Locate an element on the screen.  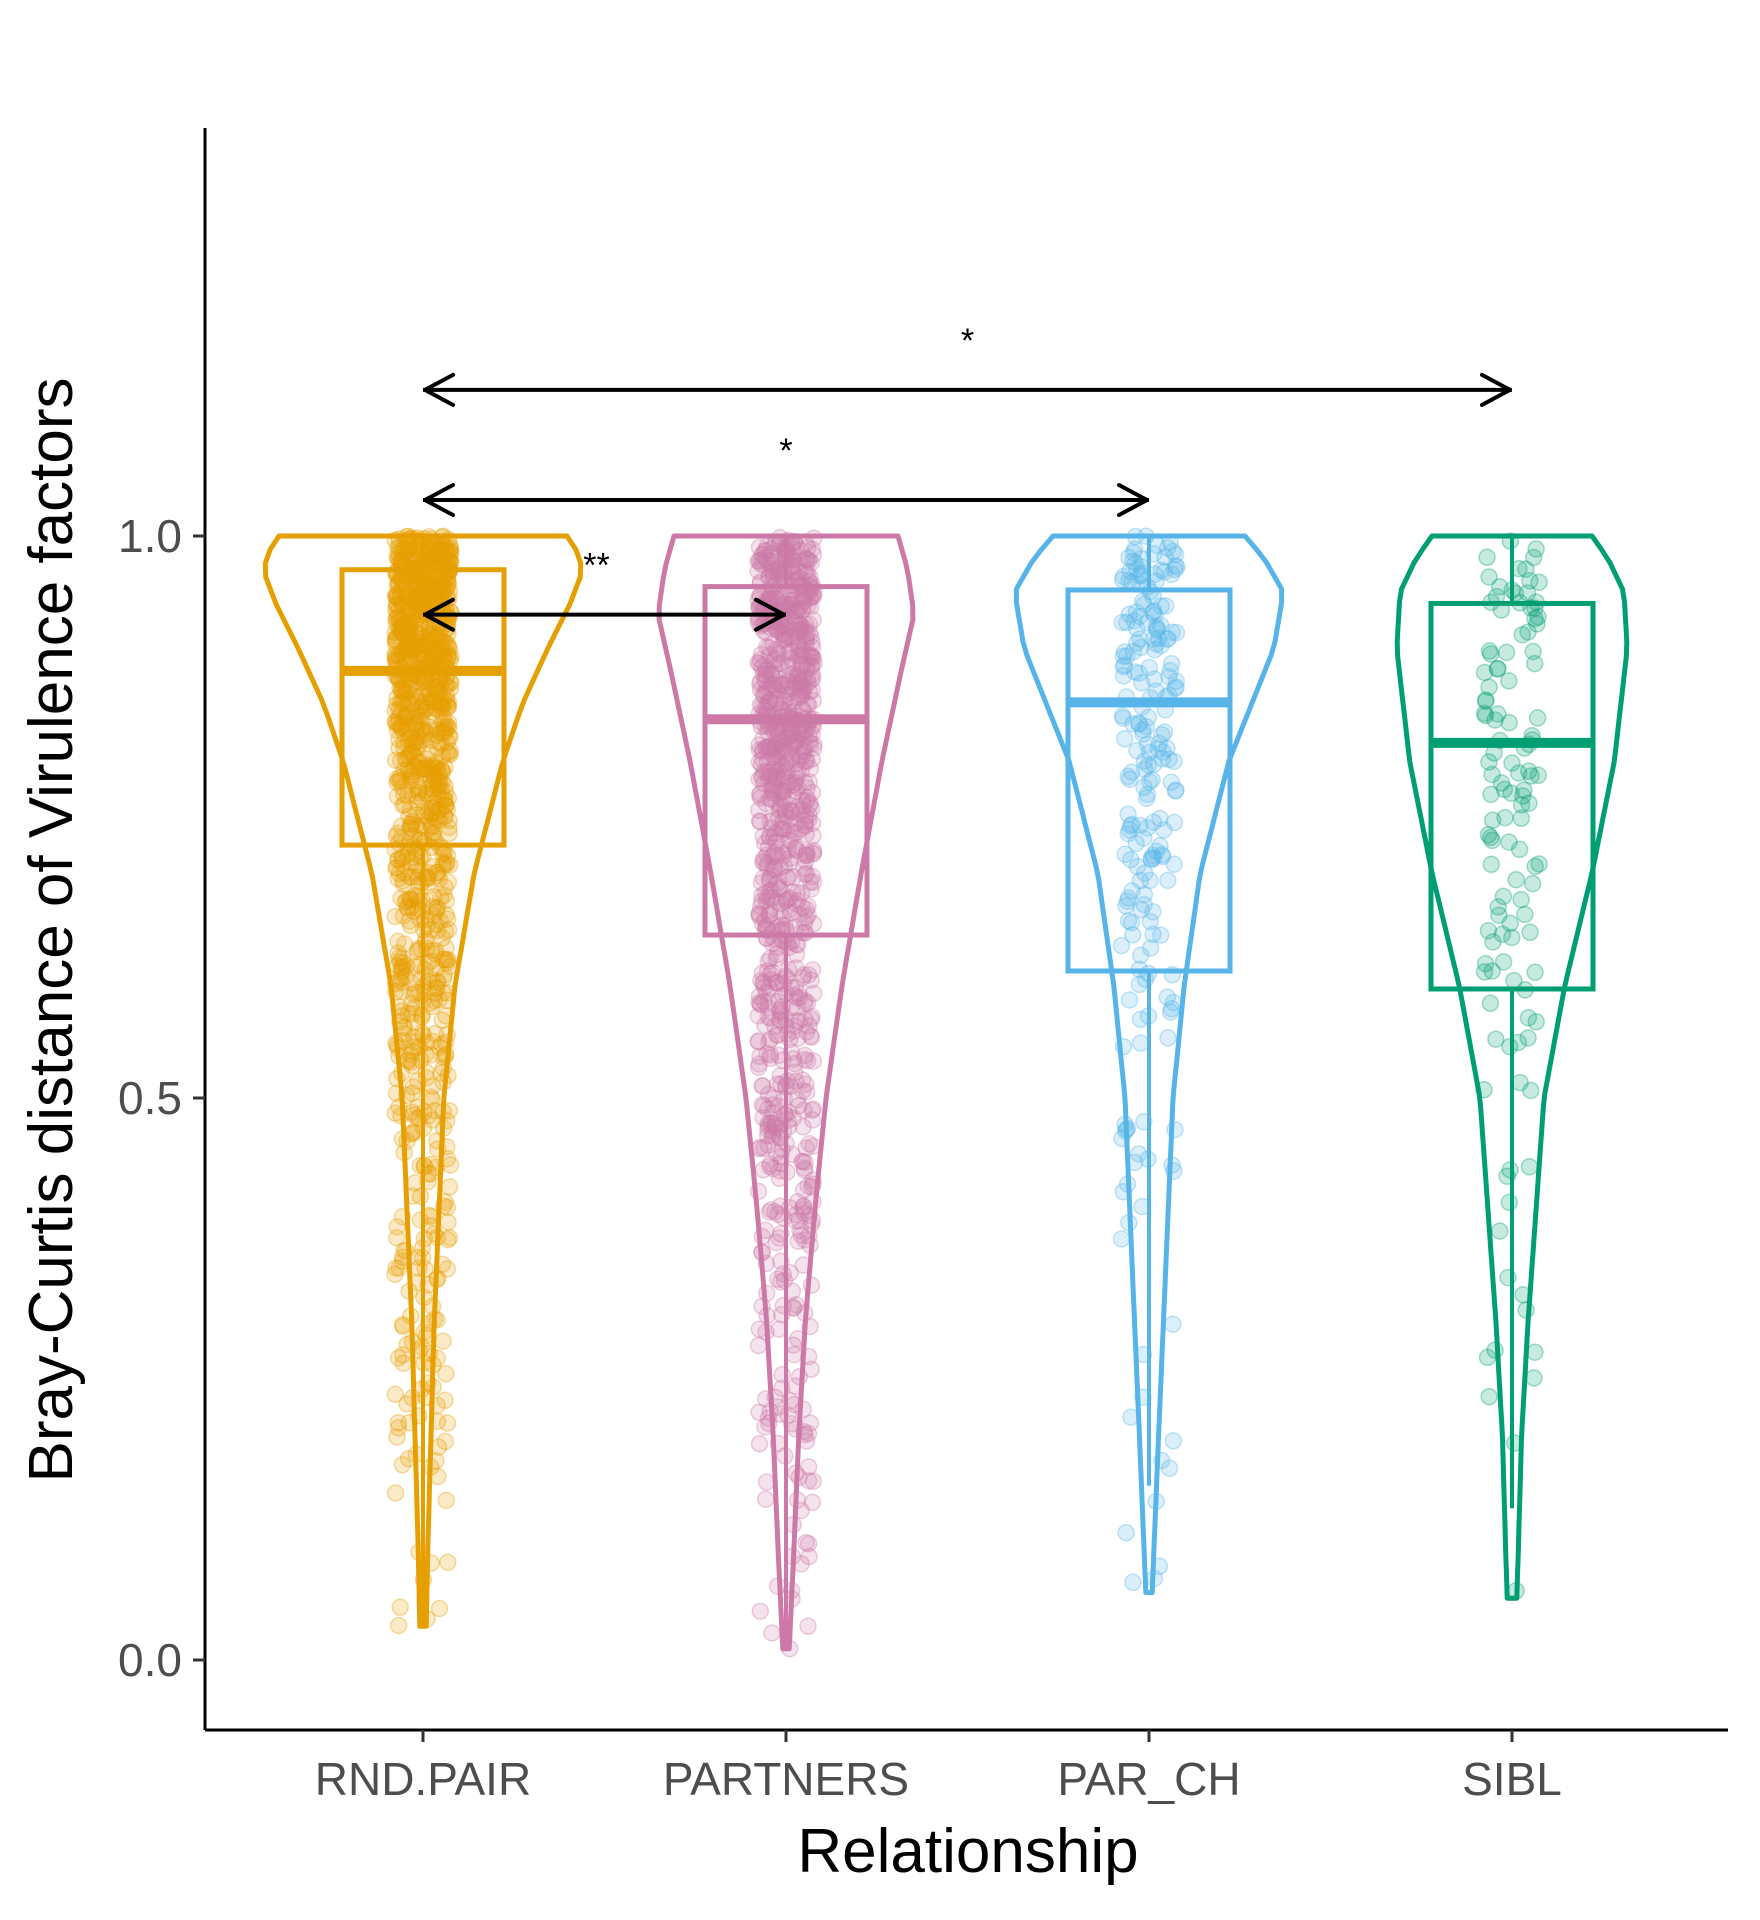
significance-label: * is located at coordinates (967, 341).